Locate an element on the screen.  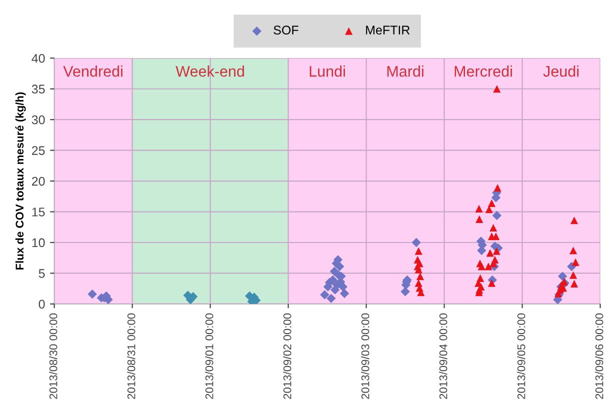
y-tick-label: 10 is located at coordinates (38, 243).